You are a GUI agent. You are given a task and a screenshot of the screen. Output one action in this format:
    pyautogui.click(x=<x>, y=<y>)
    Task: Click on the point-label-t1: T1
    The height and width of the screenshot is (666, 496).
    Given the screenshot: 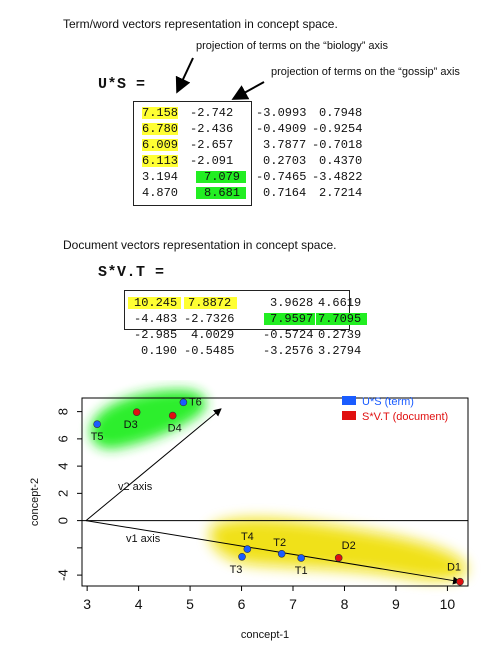 What is the action you would take?
    pyautogui.click(x=301, y=571)
    